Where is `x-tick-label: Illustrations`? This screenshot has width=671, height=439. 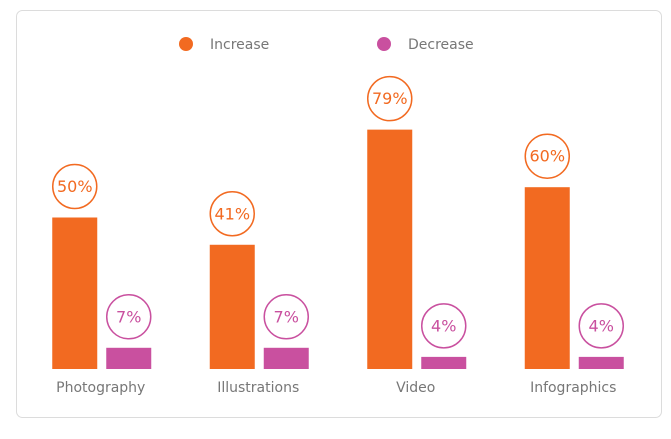
x-tick-label: Illustrations is located at coordinates (258, 388).